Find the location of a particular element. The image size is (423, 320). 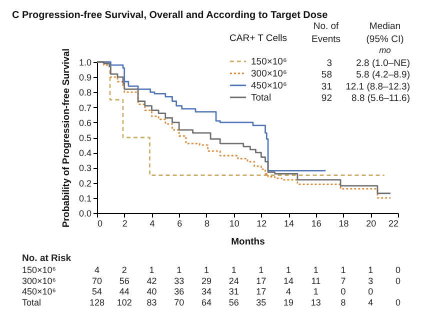

y-tick-label: 0.1 is located at coordinates (85, 198).